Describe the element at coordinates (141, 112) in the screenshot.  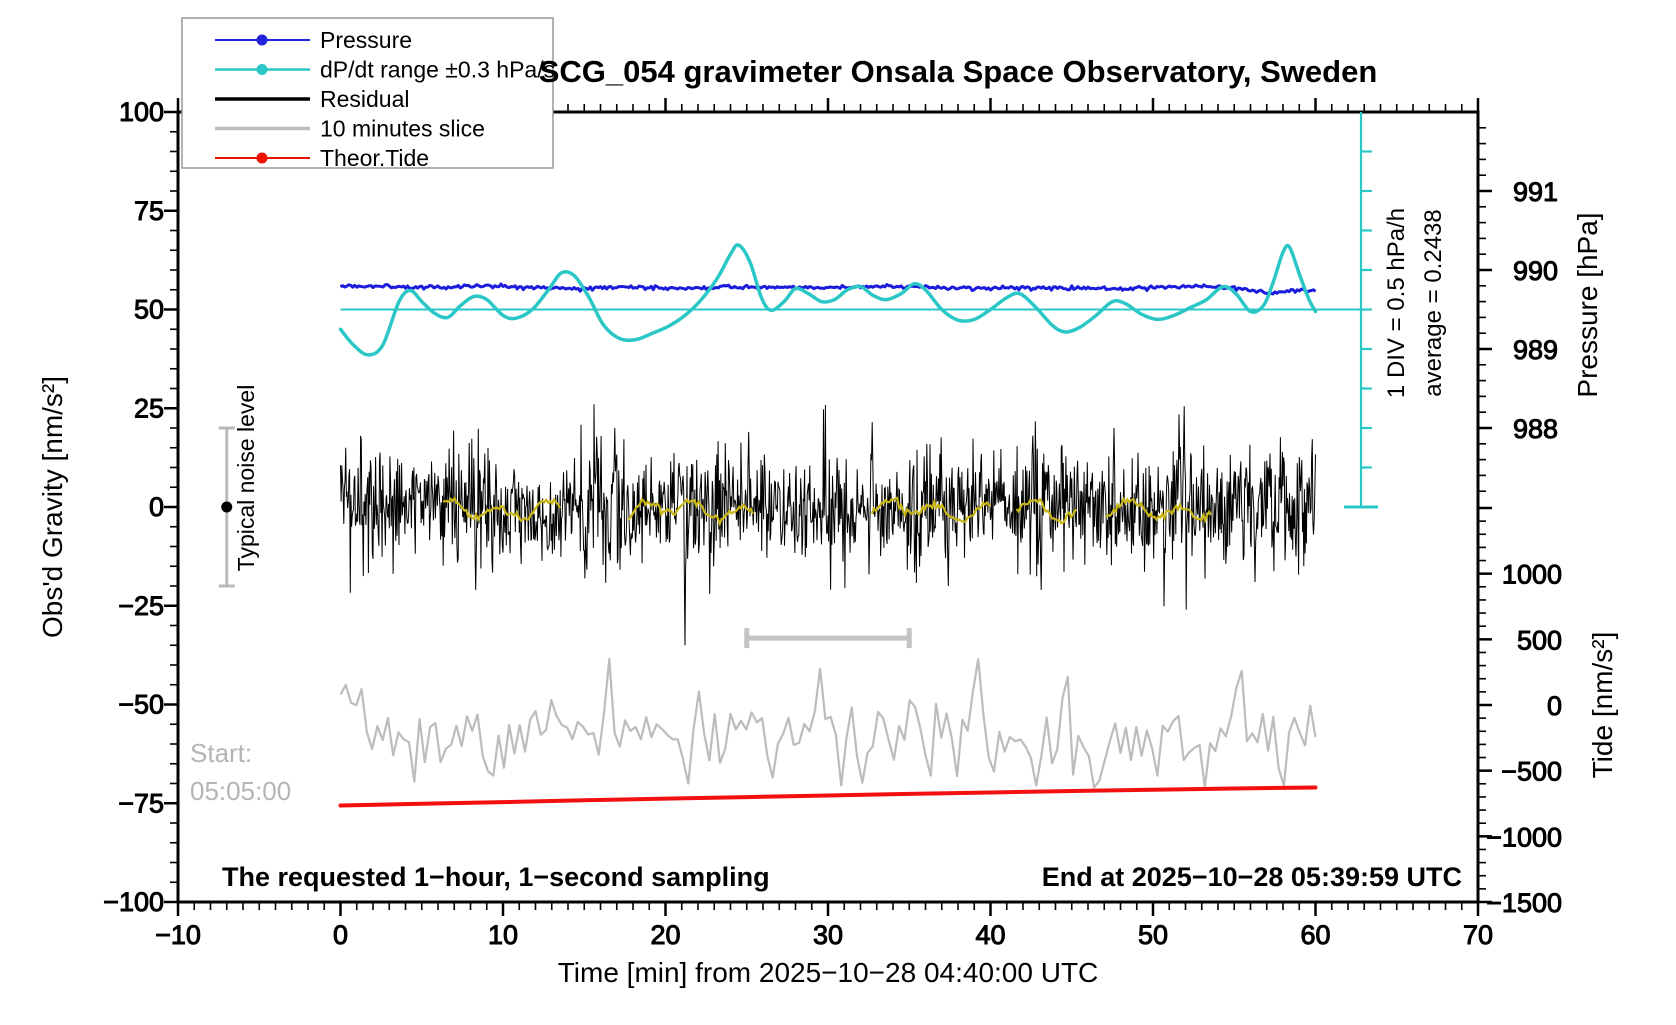
I see `y-tick-label: 100` at that location.